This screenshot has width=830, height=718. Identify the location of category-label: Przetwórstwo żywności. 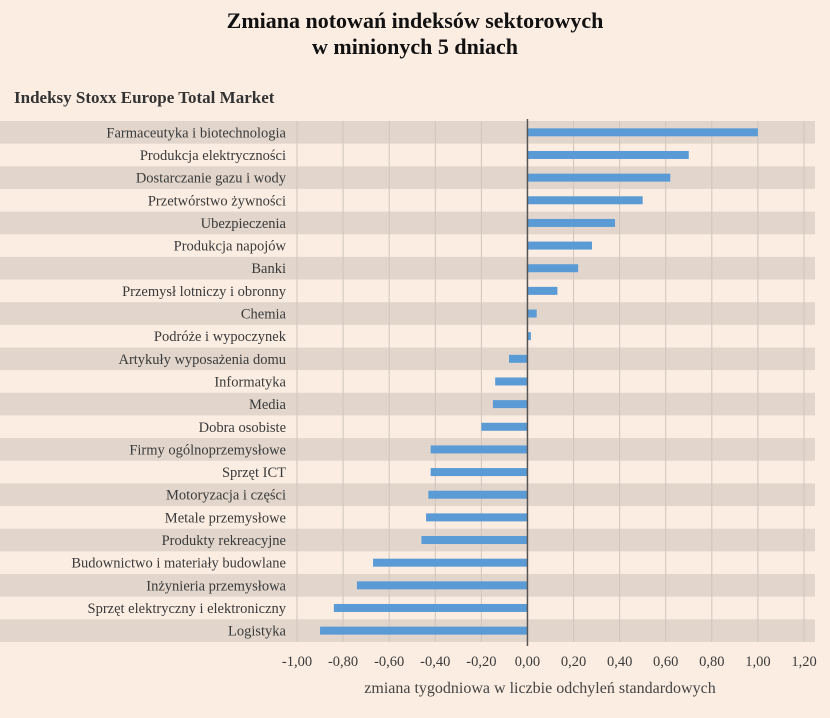
(217, 201).